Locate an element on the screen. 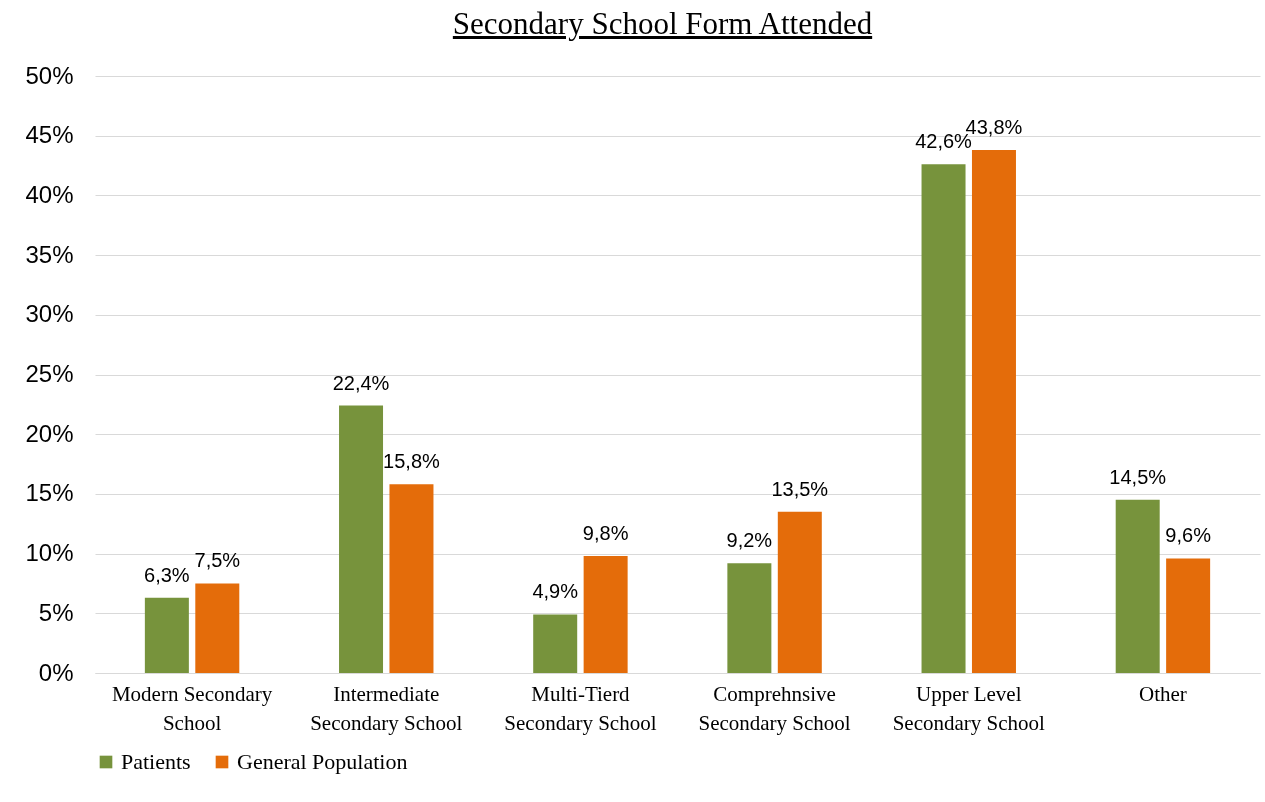 The image size is (1265, 802). y-tick-label: 15% is located at coordinates (49, 493).